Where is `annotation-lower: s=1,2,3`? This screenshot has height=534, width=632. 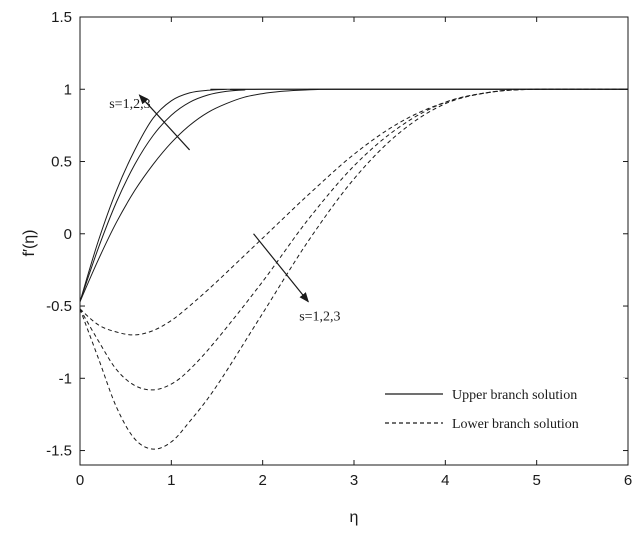 annotation-lower: s=1,2,3 is located at coordinates (297, 278).